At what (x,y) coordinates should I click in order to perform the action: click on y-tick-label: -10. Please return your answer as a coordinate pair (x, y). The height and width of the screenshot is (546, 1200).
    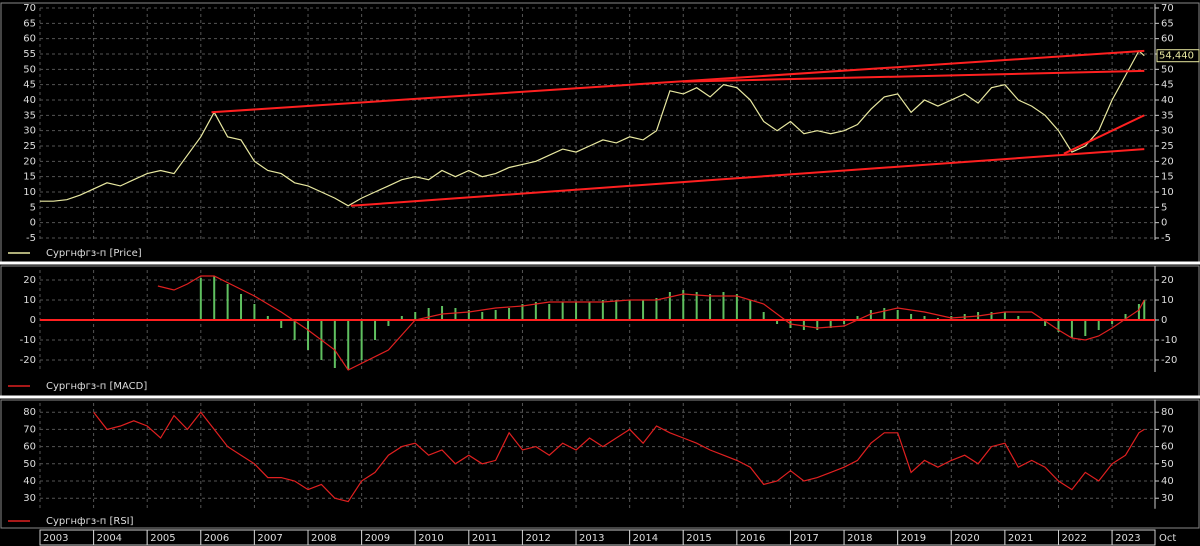
    Looking at the image, I should click on (28, 340).